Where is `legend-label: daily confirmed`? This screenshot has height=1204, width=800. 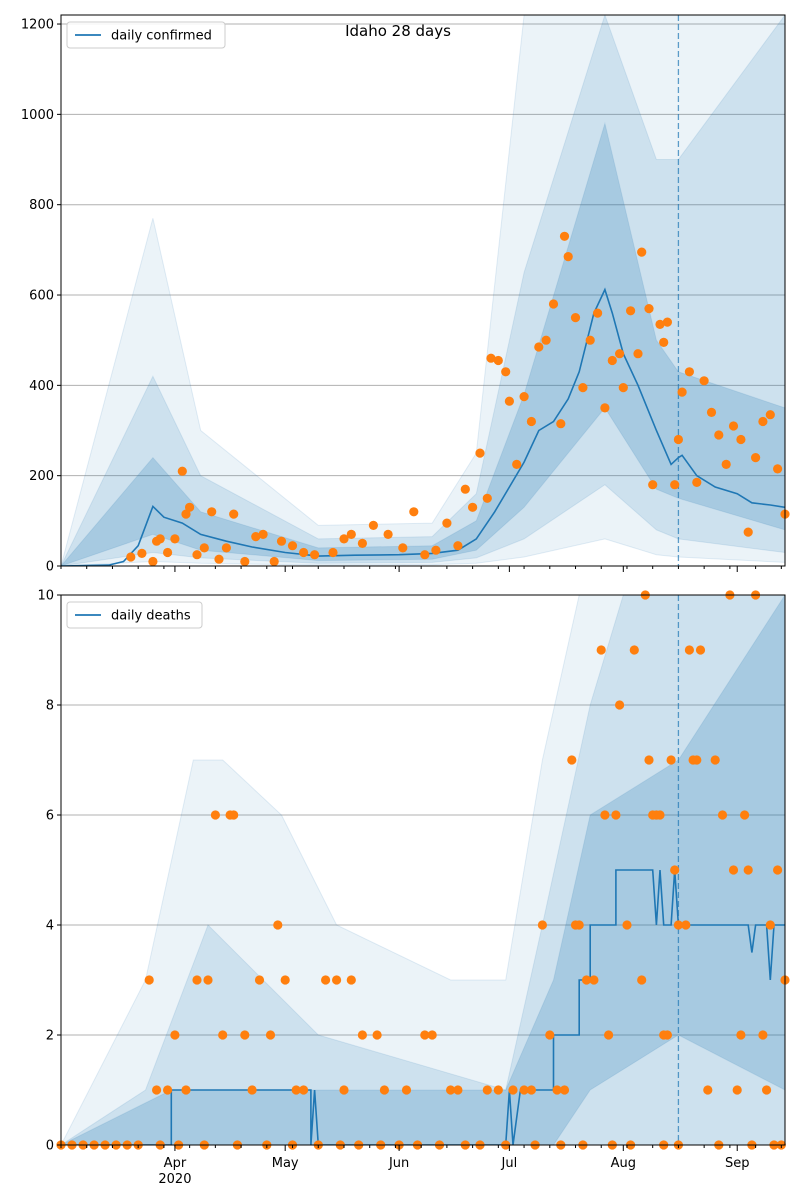
legend-label: daily confirmed is located at coordinates (161, 36).